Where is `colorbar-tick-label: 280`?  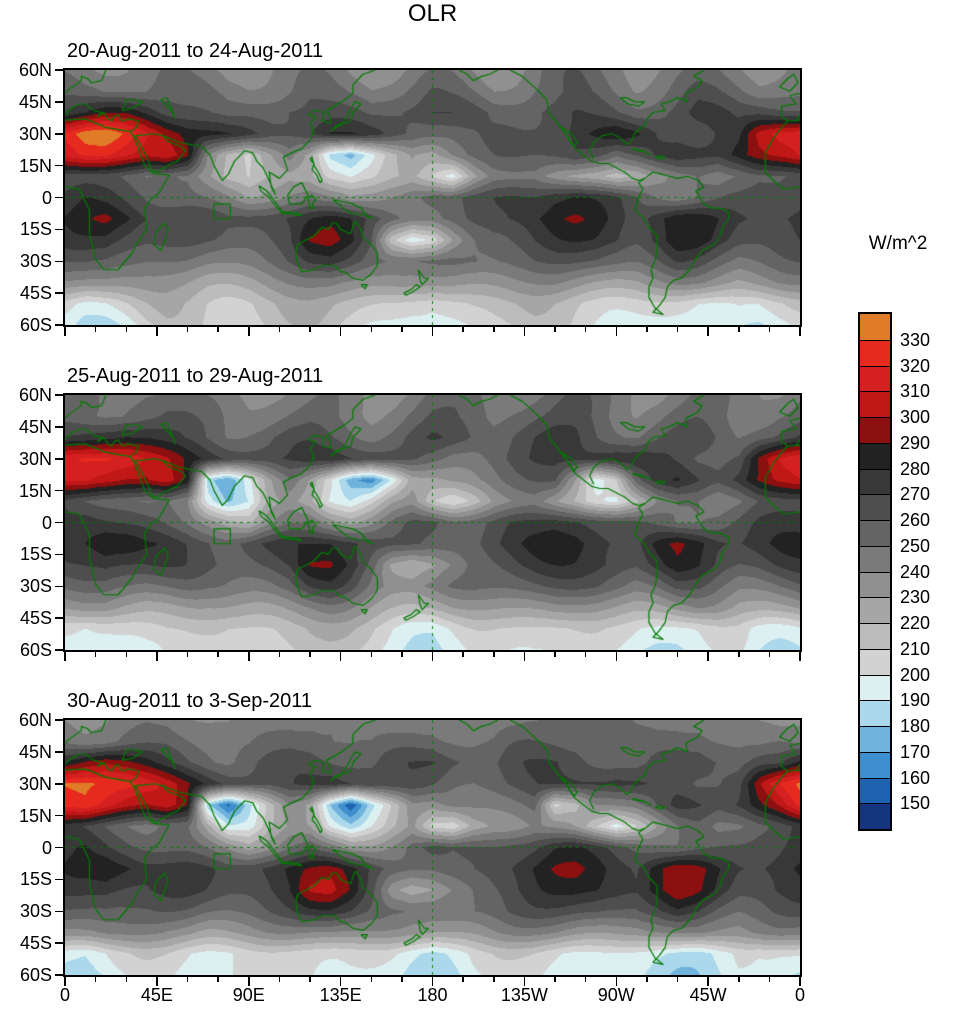
colorbar-tick-label: 280 is located at coordinates (915, 468).